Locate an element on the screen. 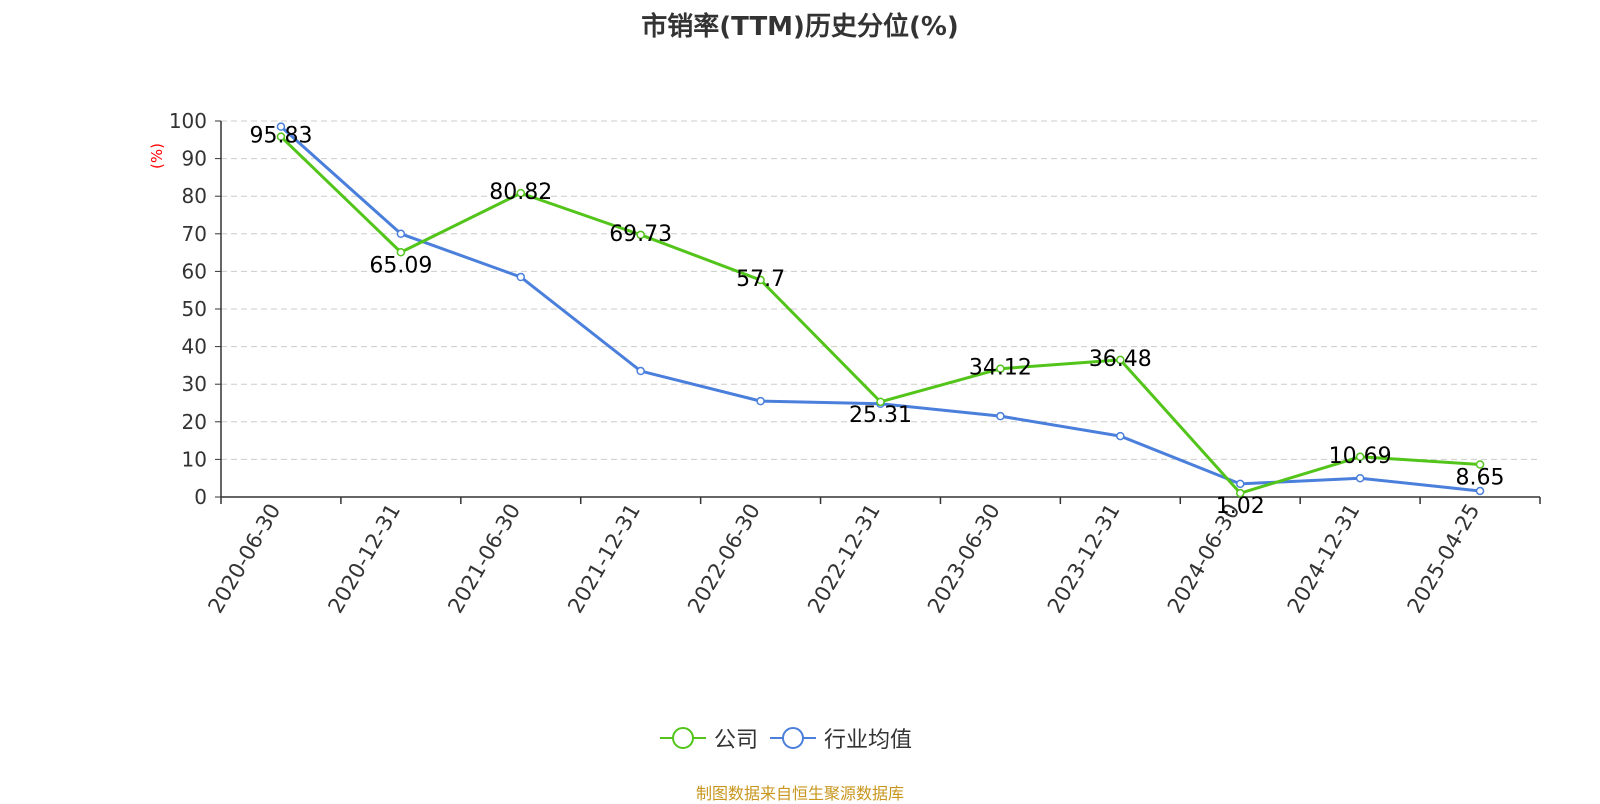  data-label: 25.31 is located at coordinates (880, 415).